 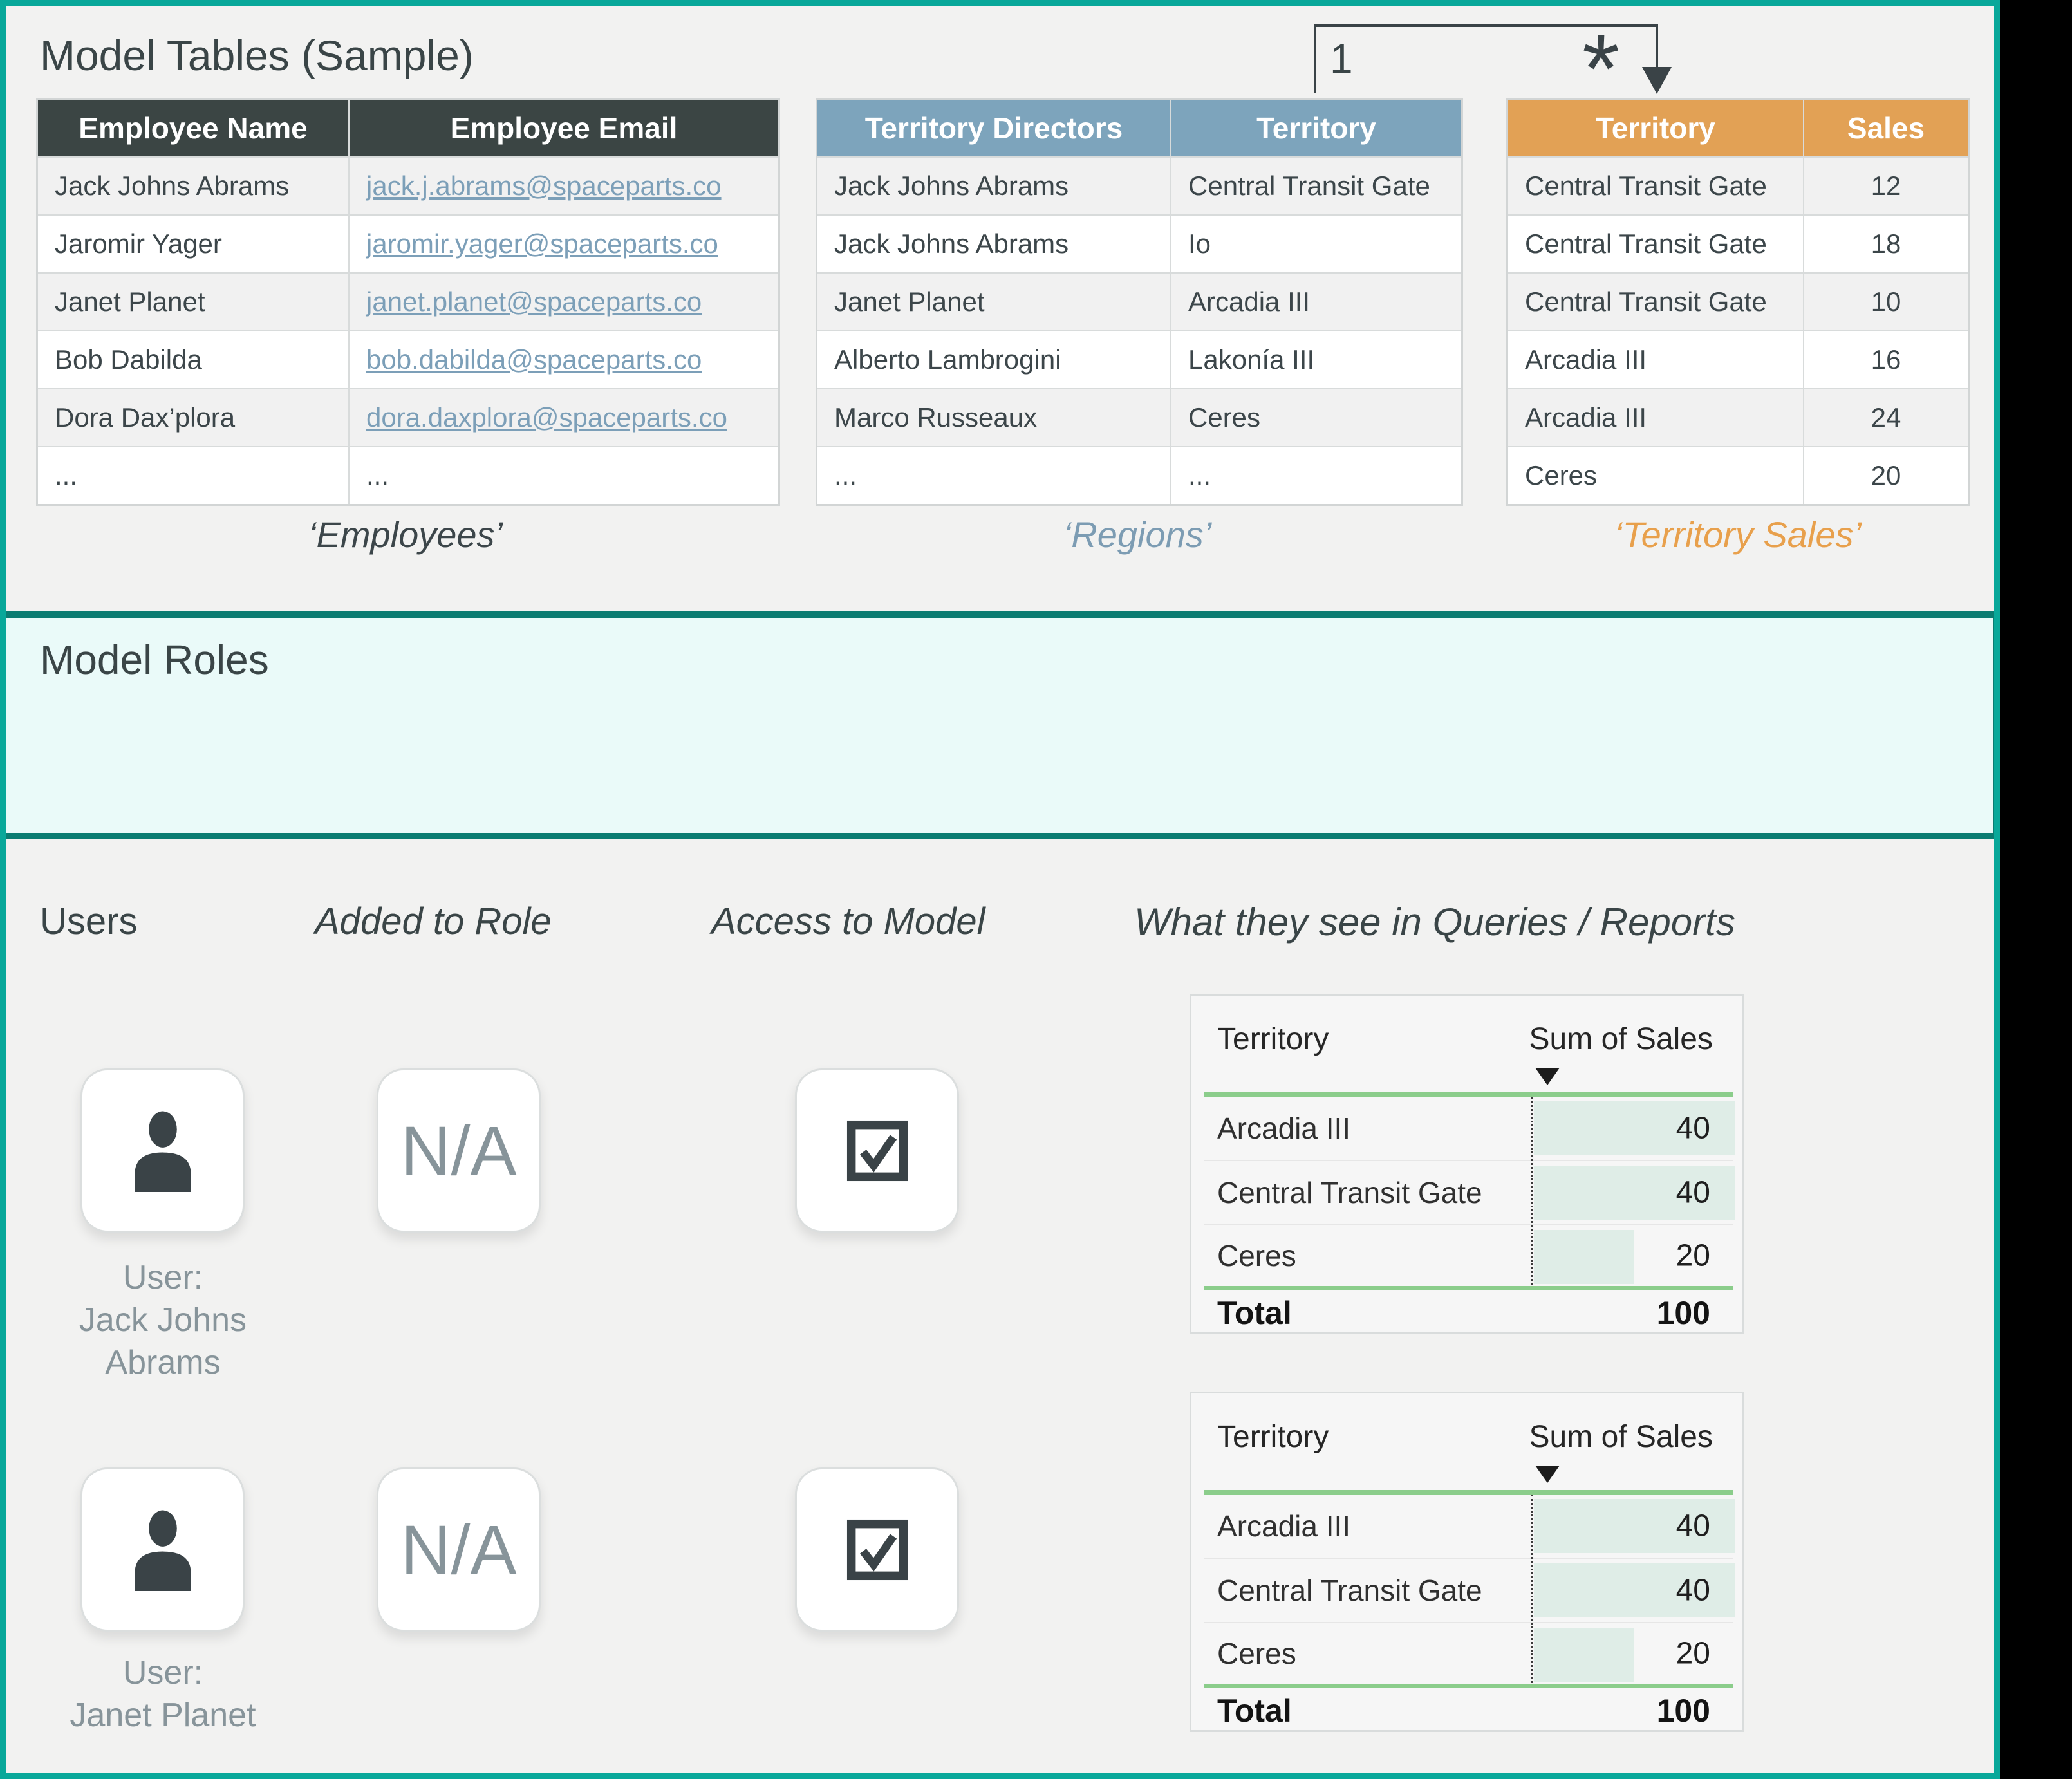 What do you see at coordinates (563, 417) in the screenshot?
I see `employee-email-link: dora.daxplora@spaceparts.co` at bounding box center [563, 417].